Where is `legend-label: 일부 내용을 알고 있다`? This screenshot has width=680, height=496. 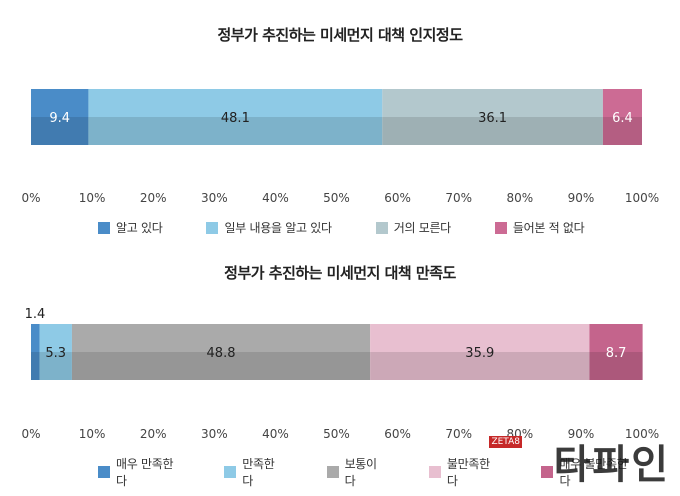 legend-label: 일부 내용을 알고 있다 is located at coordinates (278, 228).